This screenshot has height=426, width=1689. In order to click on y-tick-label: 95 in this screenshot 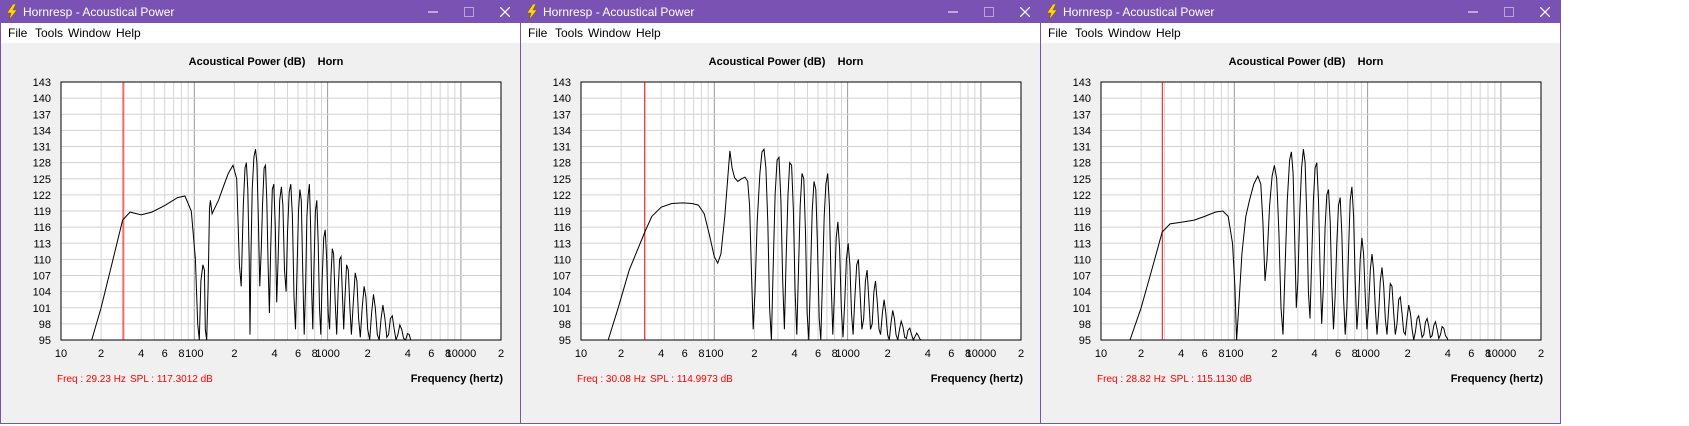, I will do `click(1085, 341)`.